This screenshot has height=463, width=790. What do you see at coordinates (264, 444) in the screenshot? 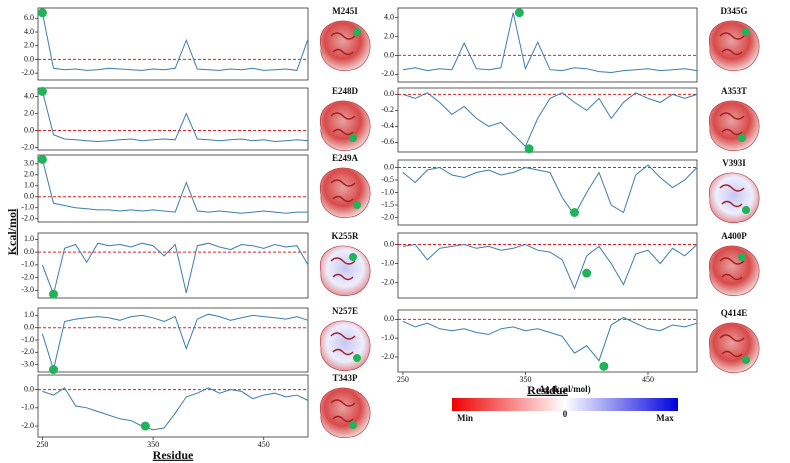
I see `x-tick-label: 450` at bounding box center [264, 444].